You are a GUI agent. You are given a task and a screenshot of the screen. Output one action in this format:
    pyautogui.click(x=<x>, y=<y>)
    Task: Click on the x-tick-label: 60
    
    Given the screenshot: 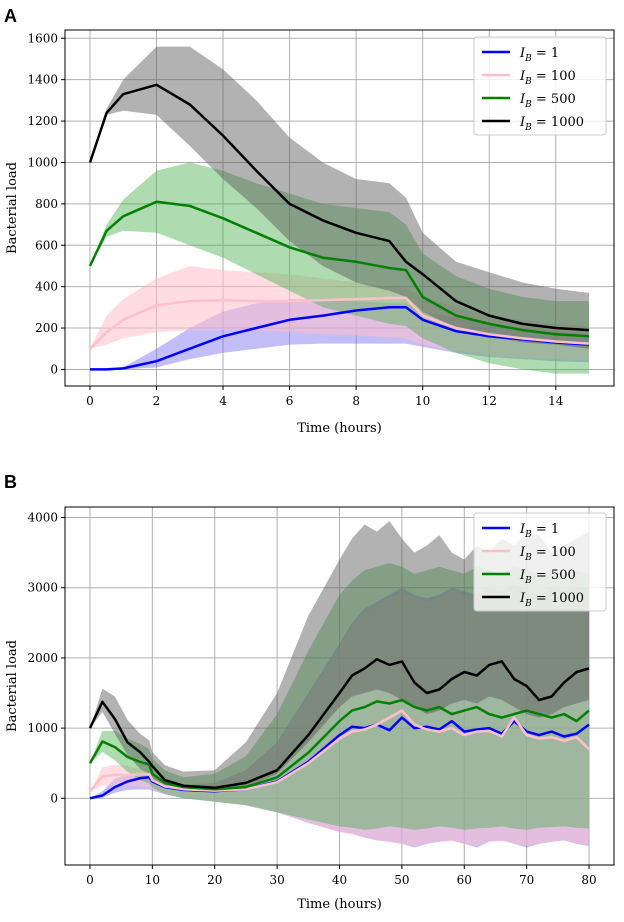 What is the action you would take?
    pyautogui.click(x=464, y=880)
    